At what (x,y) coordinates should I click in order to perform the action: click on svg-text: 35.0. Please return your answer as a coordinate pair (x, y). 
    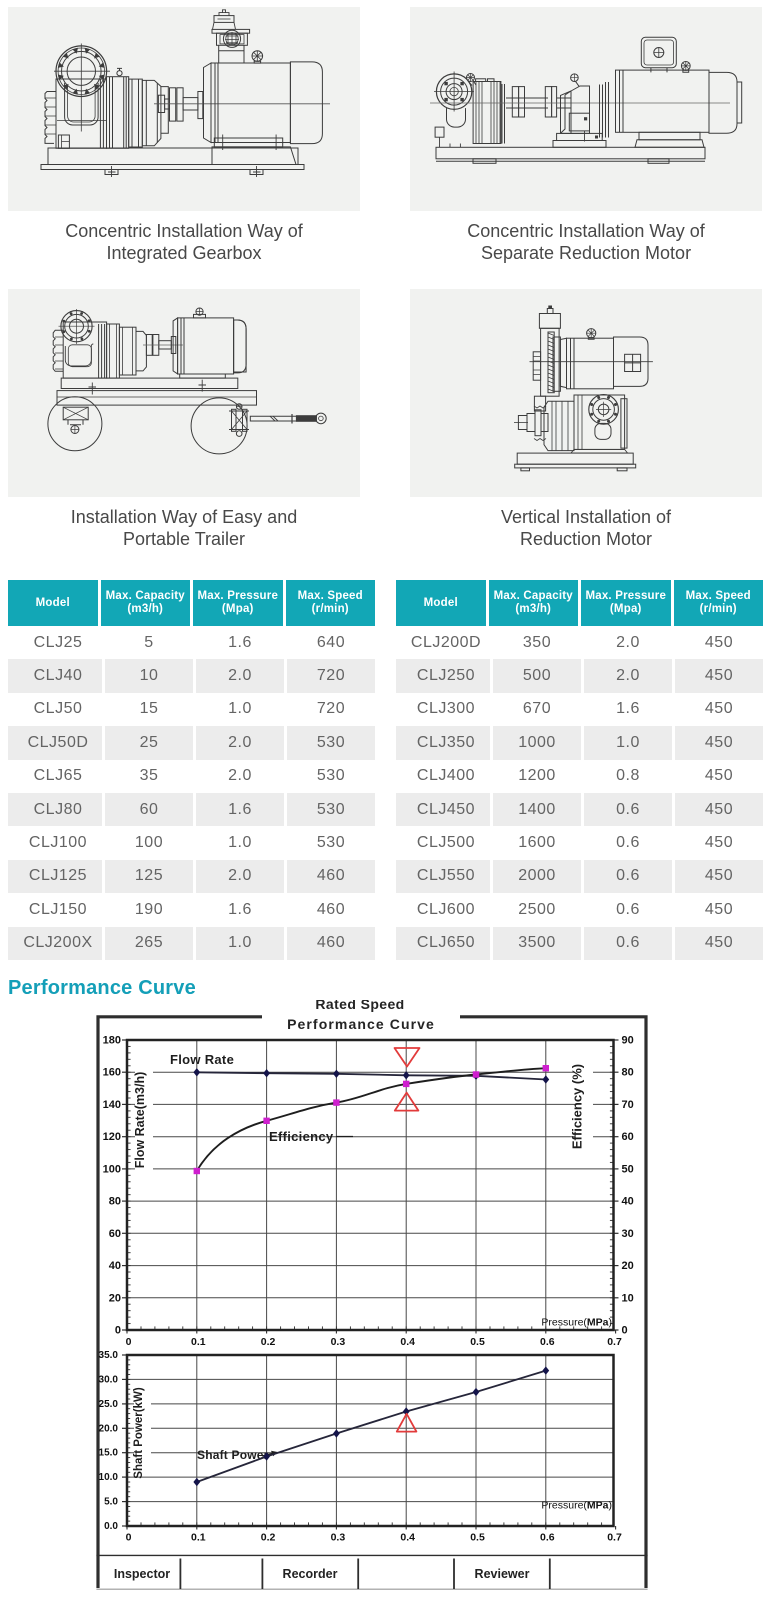
    Looking at the image, I should click on (109, 1355).